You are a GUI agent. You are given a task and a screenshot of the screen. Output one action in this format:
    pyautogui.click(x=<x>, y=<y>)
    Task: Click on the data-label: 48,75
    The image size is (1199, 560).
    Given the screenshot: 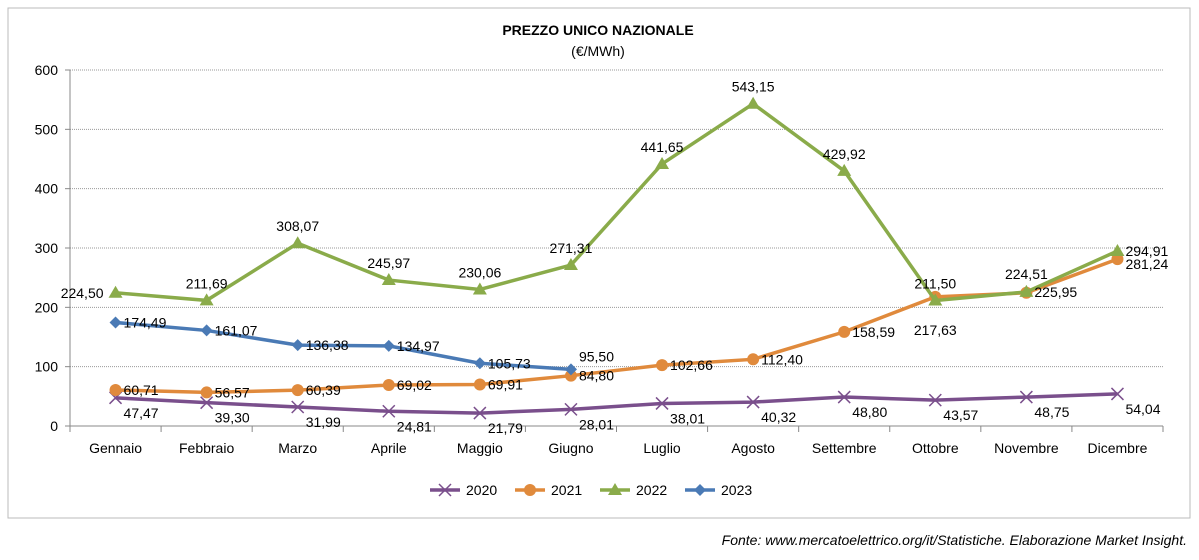 What is the action you would take?
    pyautogui.click(x=1051, y=412)
    